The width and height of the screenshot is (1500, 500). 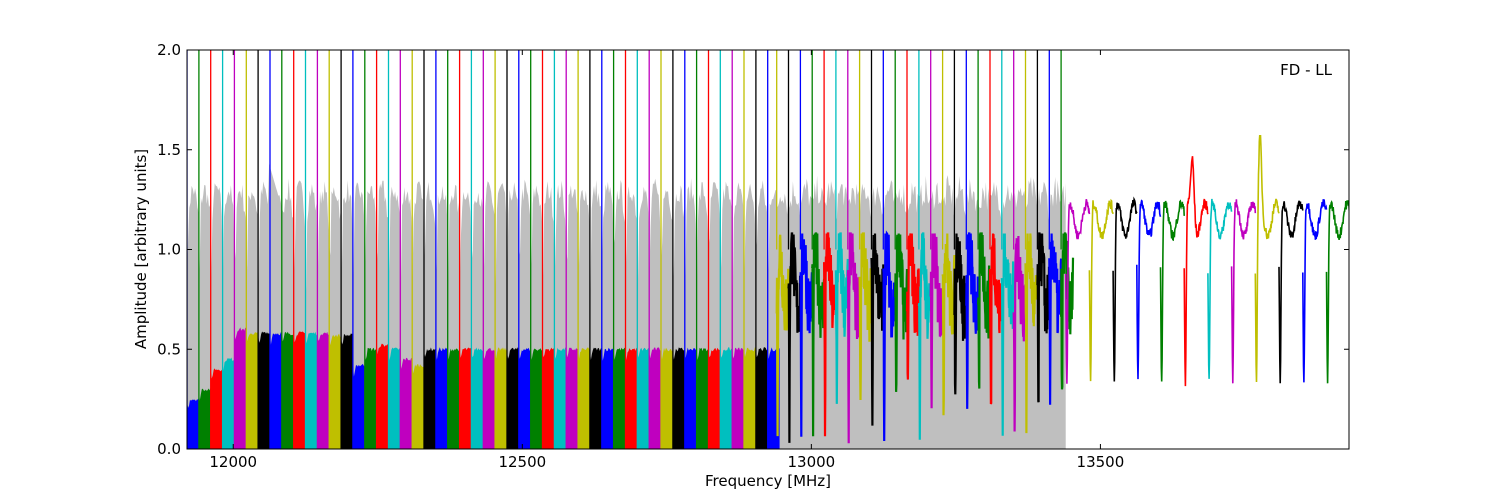 What do you see at coordinates (169, 349) in the screenshot?
I see `y-tick-label-1: 0.5` at bounding box center [169, 349].